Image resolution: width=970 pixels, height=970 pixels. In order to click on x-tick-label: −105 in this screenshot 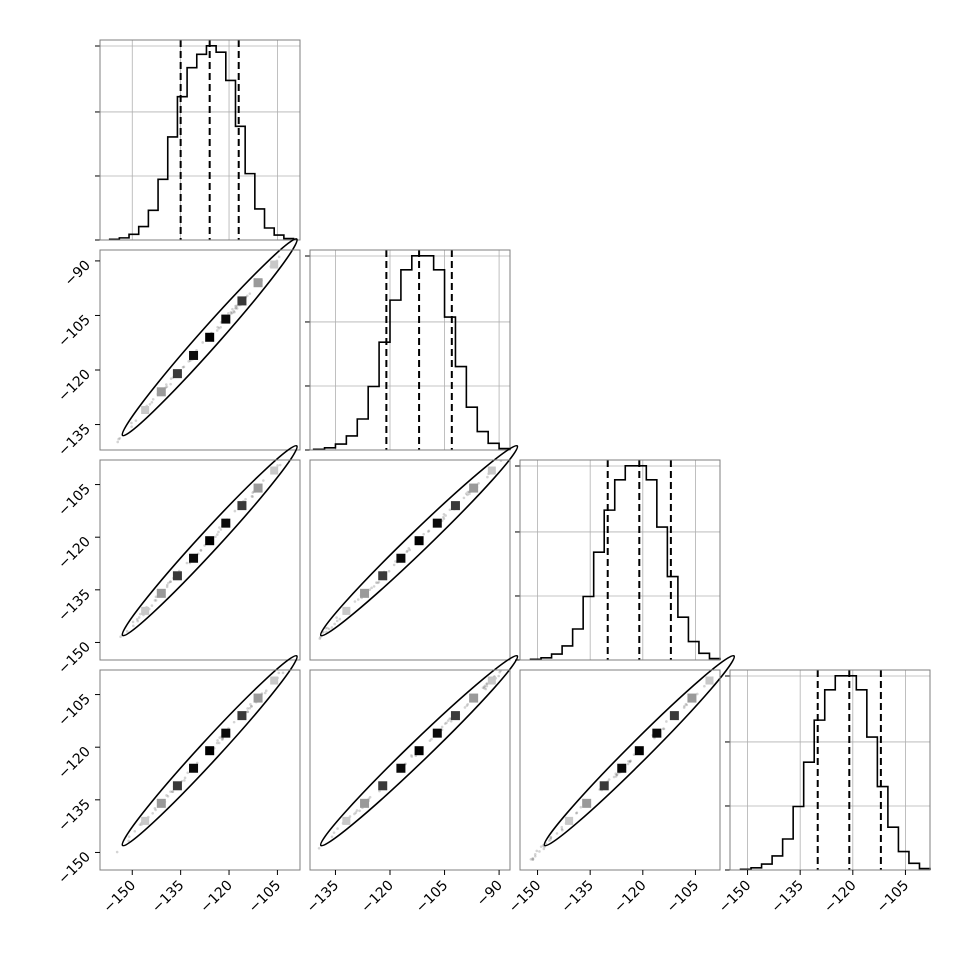, I will do `click(265, 897)`.